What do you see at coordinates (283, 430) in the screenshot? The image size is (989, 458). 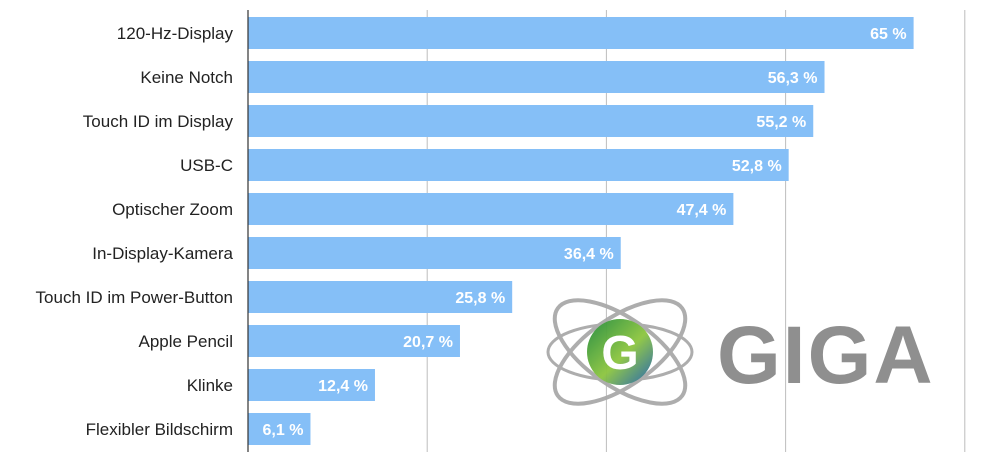 I see `value-label: 6,1 %` at bounding box center [283, 430].